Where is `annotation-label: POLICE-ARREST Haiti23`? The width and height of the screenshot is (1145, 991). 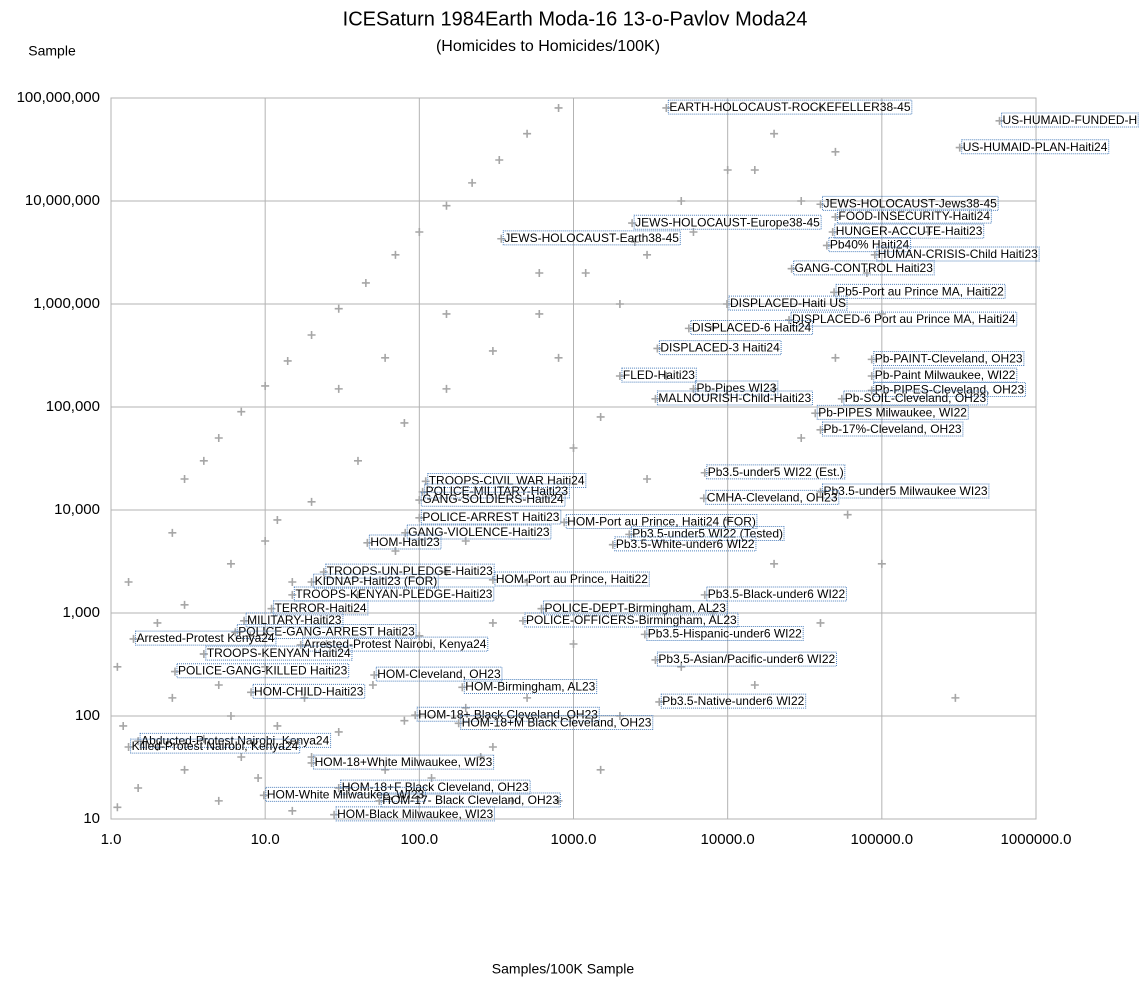 annotation-label: POLICE-ARREST Haiti23 is located at coordinates (490, 517).